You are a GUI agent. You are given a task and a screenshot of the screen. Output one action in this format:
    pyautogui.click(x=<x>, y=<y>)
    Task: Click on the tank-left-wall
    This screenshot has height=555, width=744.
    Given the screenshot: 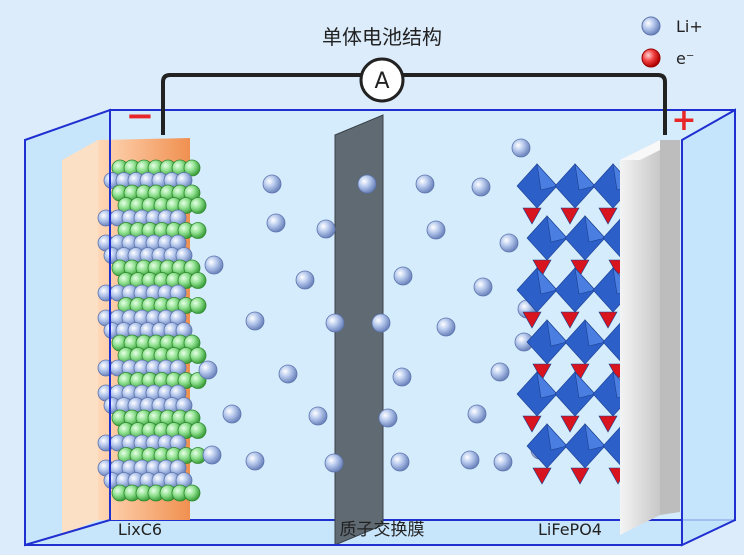 What is the action you would take?
    pyautogui.click(x=67, y=327)
    